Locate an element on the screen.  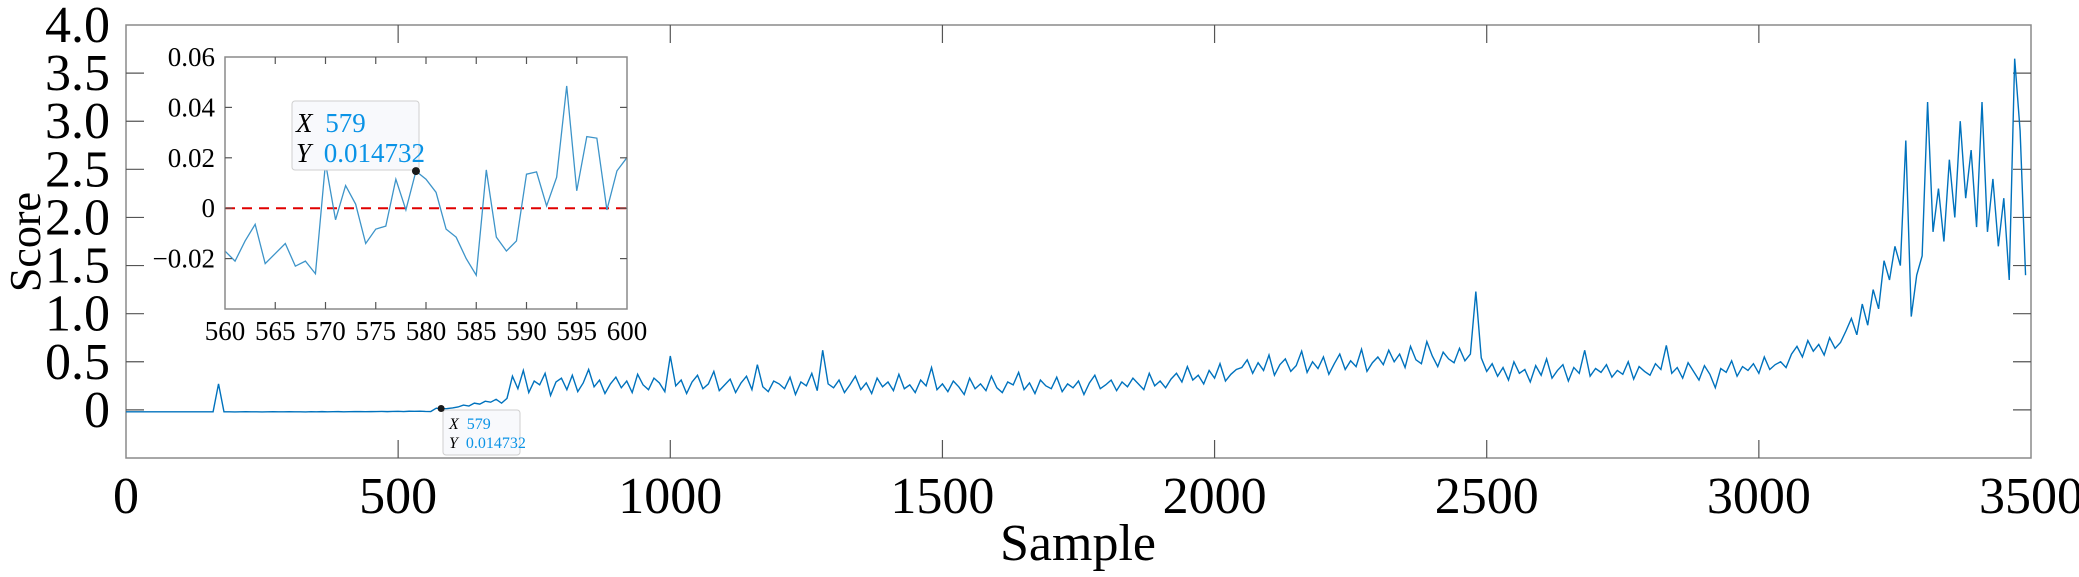
inset-x-tick-label: 585 is located at coordinates (476, 331).